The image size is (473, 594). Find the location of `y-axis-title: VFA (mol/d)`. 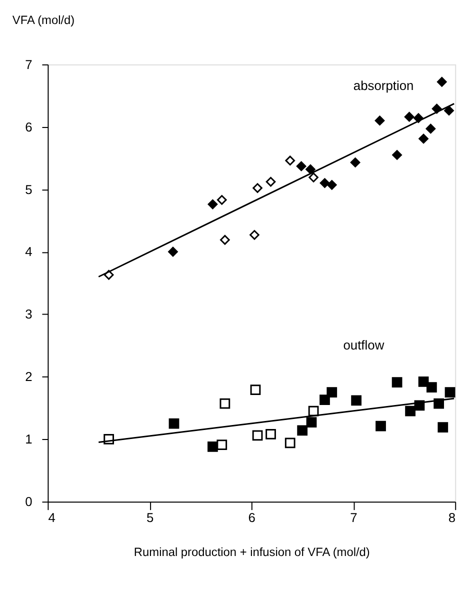

y-axis-title: VFA (mol/d) is located at coordinates (43, 20).